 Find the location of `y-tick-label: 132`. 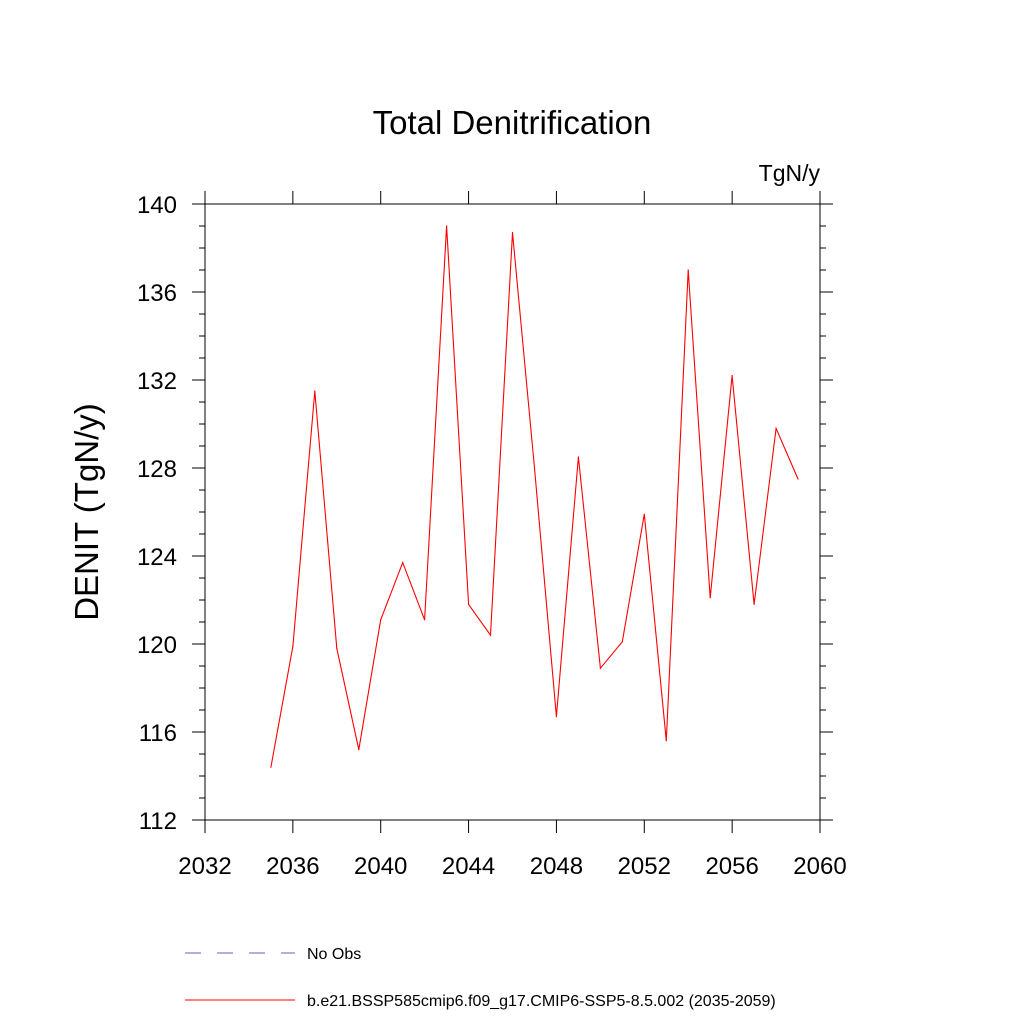

y-tick-label: 132 is located at coordinates (157, 381).